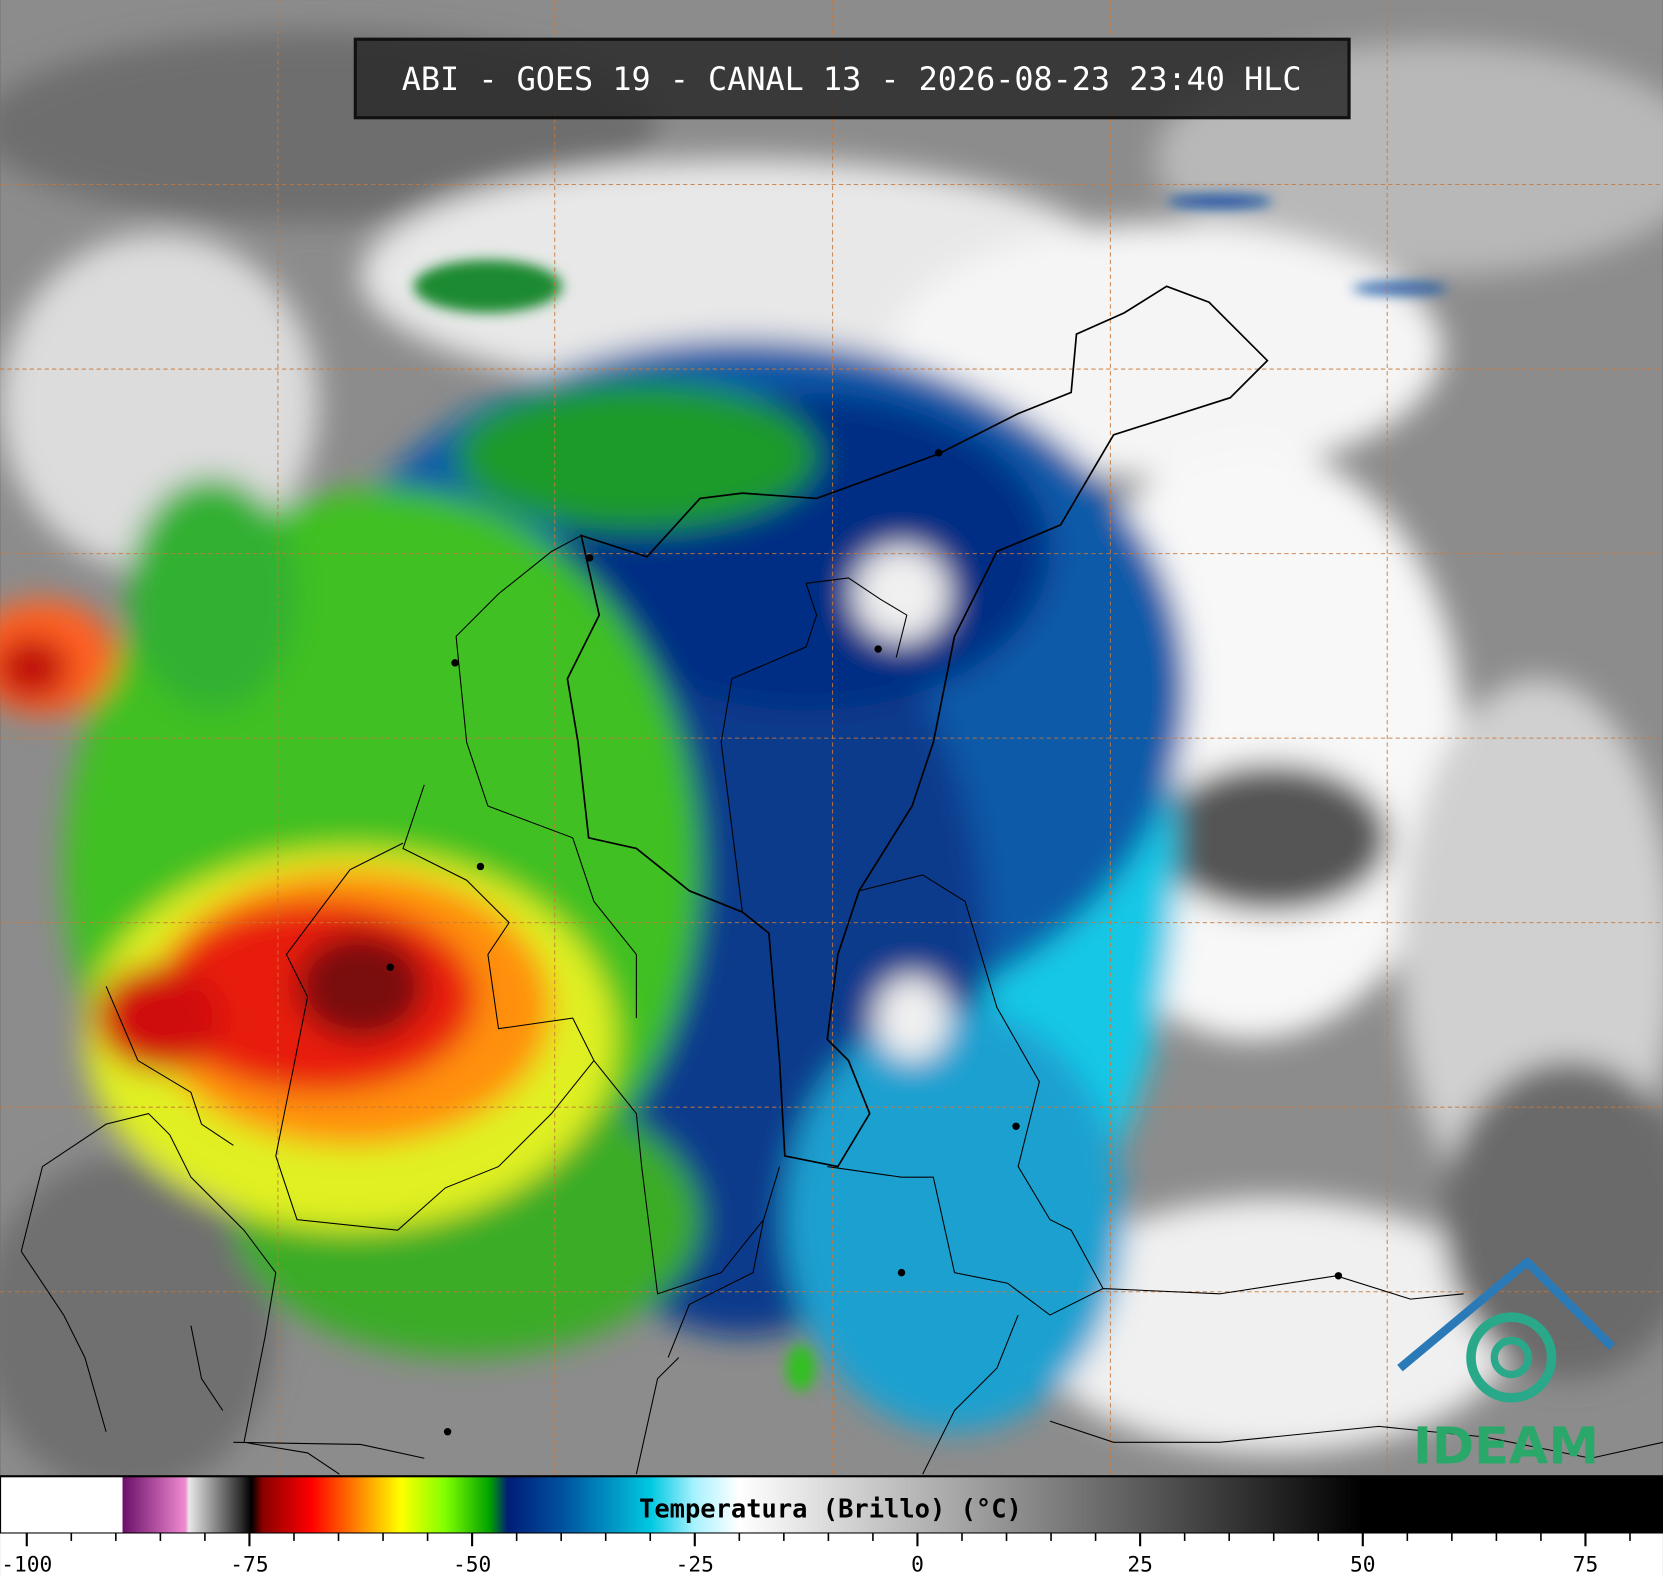  I want to click on tick-label: -50, so click(472, 1565).